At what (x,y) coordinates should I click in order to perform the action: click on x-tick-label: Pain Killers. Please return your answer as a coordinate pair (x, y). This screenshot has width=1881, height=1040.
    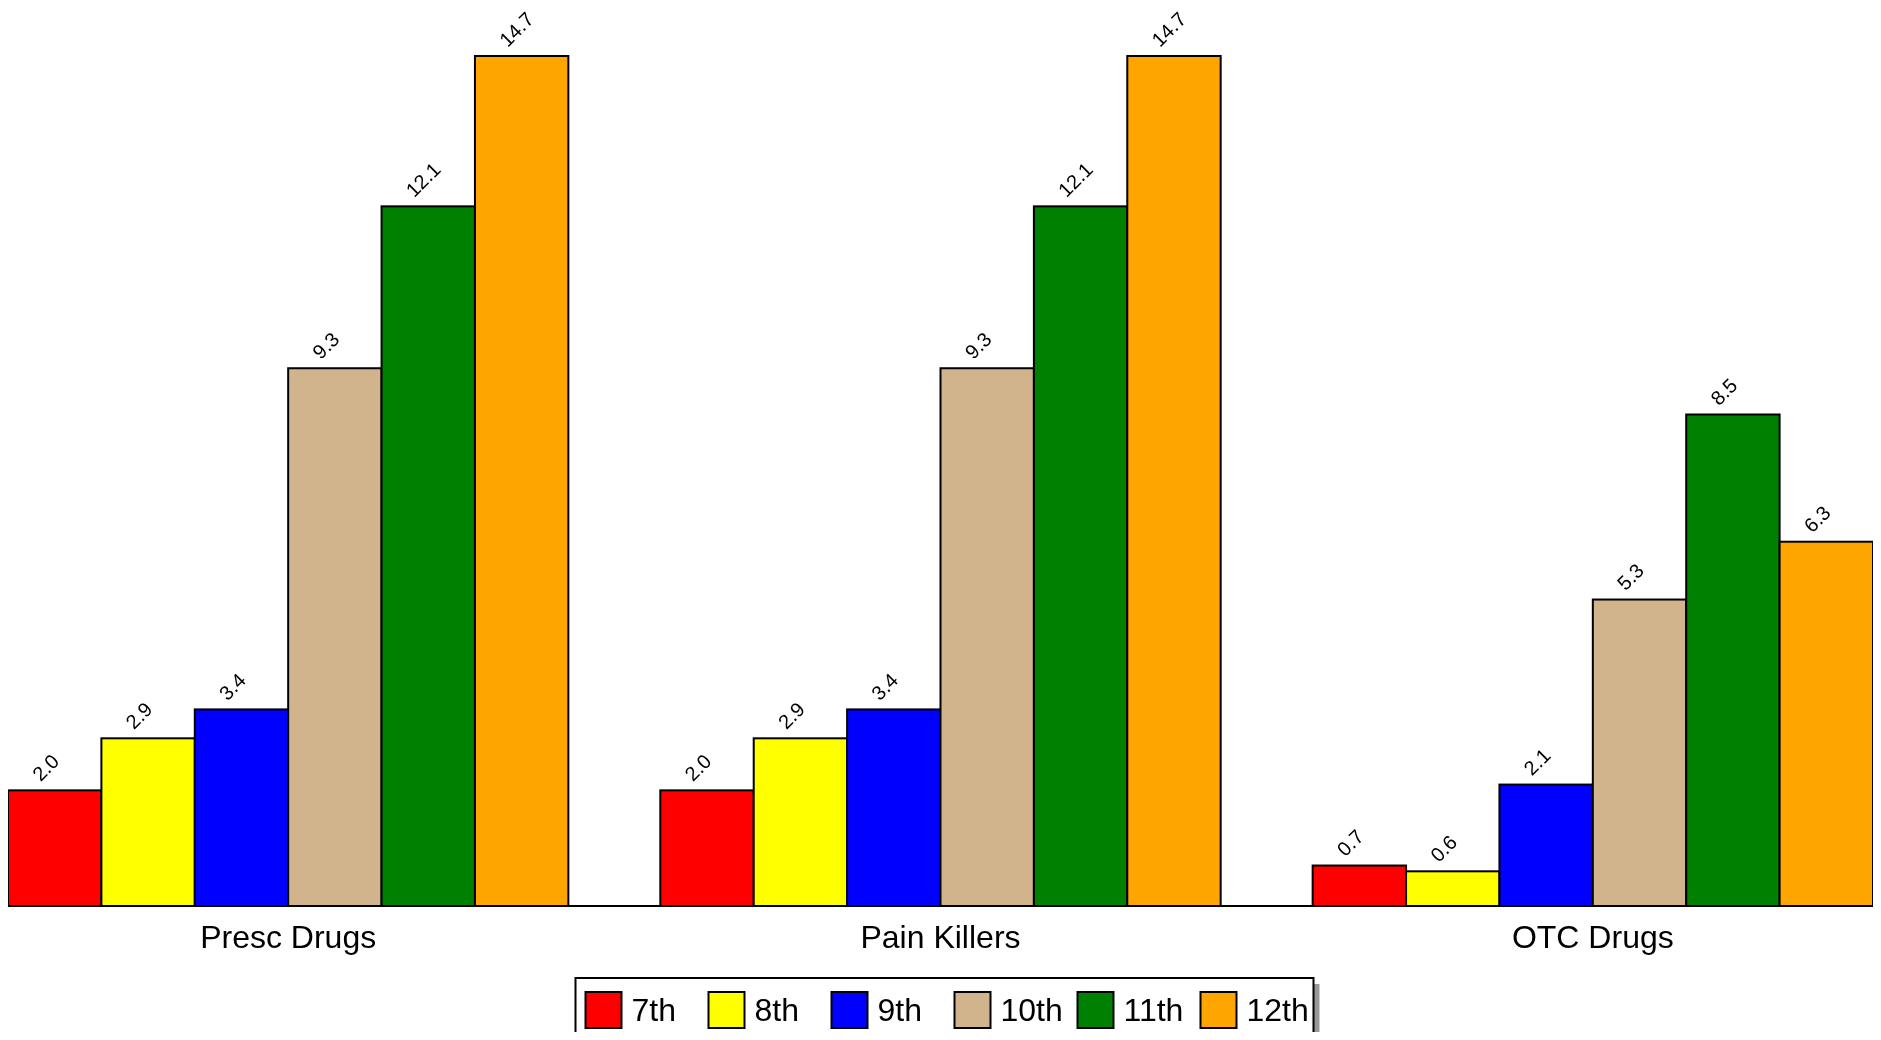
    Looking at the image, I should click on (940, 937).